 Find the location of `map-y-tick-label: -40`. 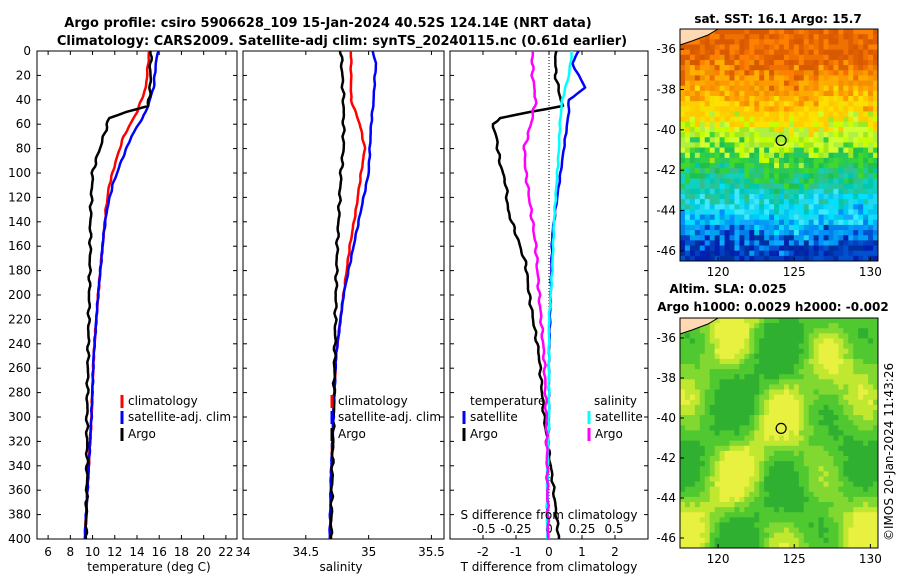

map-y-tick-label: -40 is located at coordinates (666, 130).